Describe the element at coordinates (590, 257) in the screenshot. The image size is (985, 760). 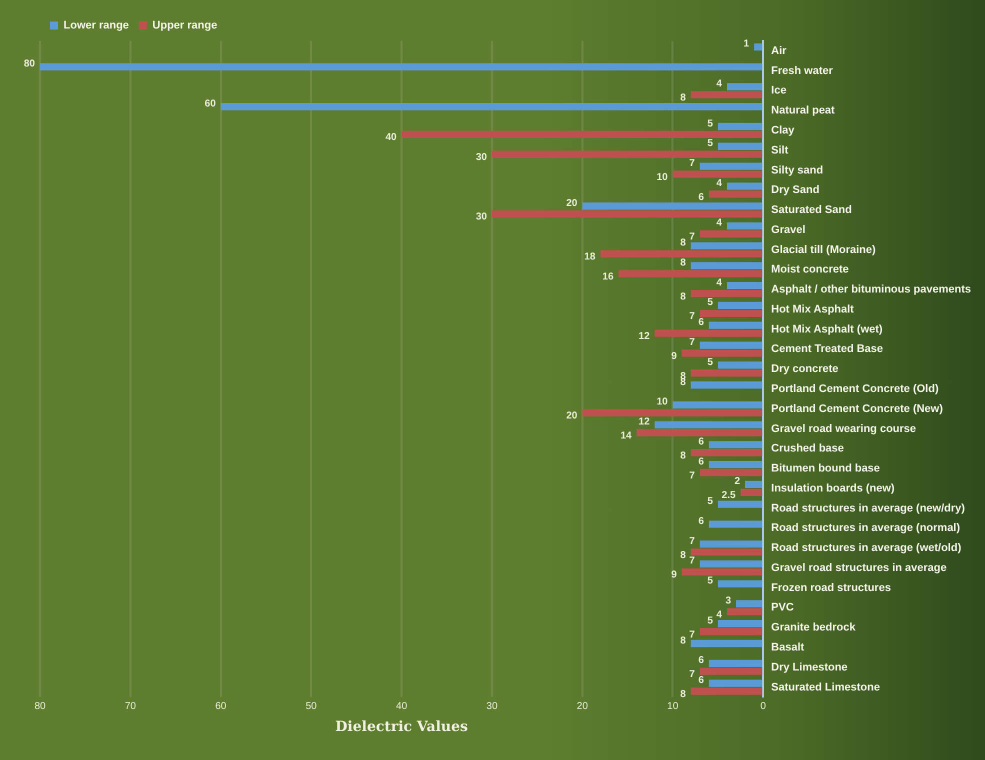
I see `data-label: 18` at that location.